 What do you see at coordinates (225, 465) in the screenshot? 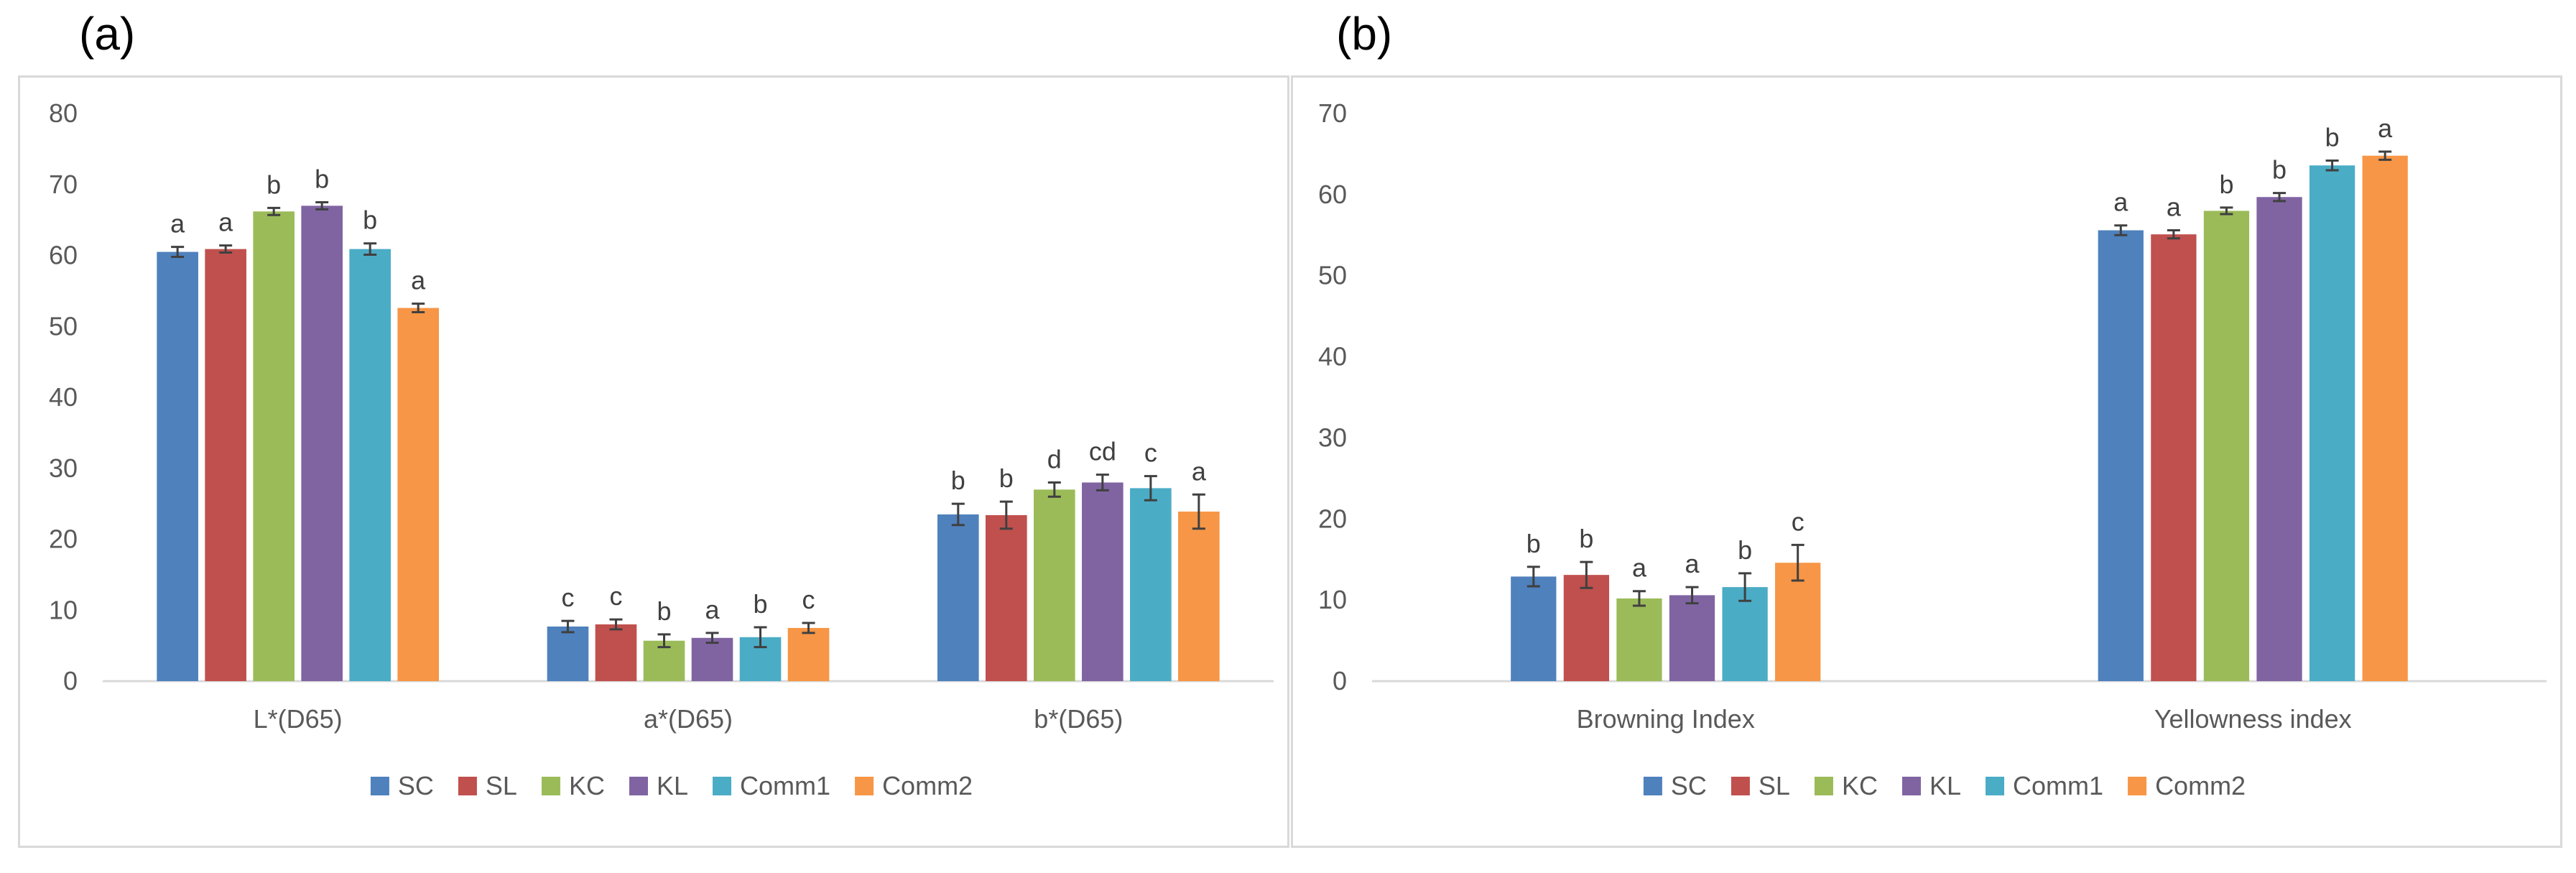
I see `bar-sl-l-d65` at bounding box center [225, 465].